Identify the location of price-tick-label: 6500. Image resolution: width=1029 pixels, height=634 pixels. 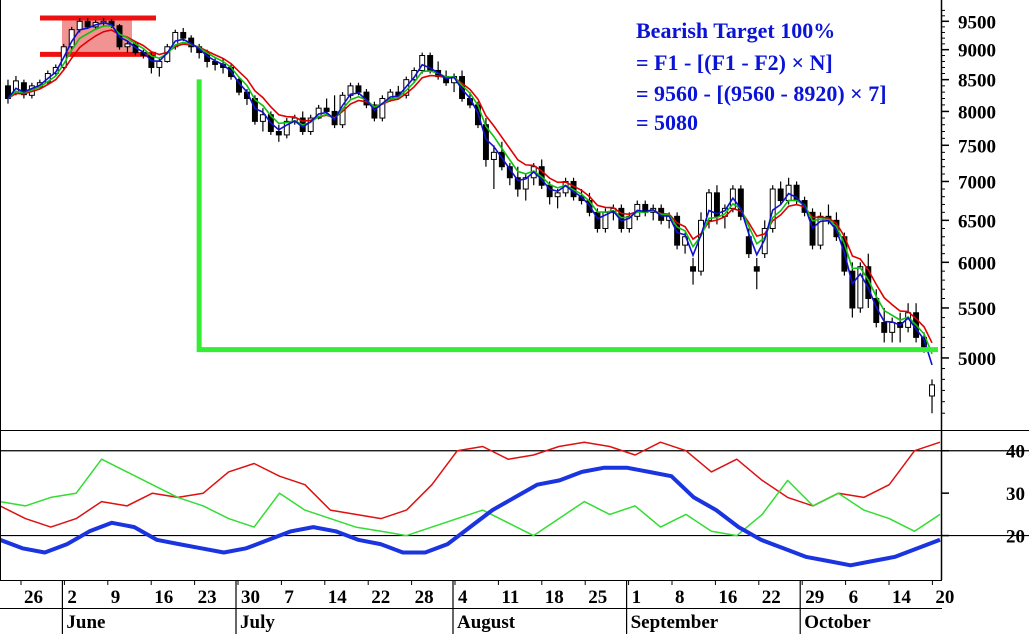
(977, 221).